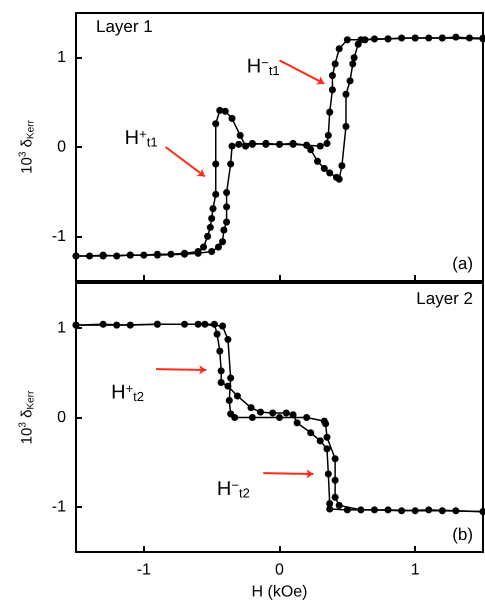 The image size is (485, 605). Describe the element at coordinates (279, 570) in the screenshot. I see `x-tick-label: 0` at that location.